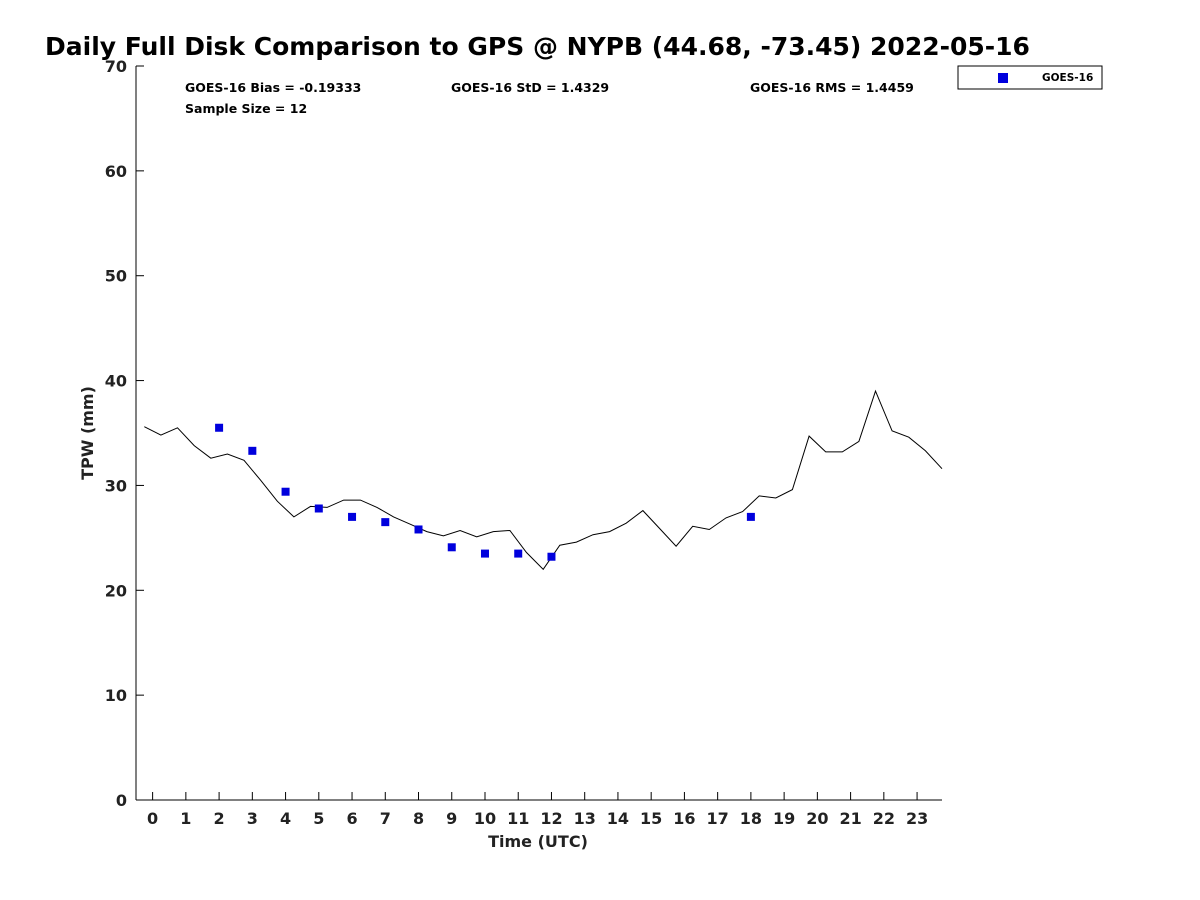 This screenshot has height=900, width=1200. I want to click on x-tick-label: 5, so click(318, 818).